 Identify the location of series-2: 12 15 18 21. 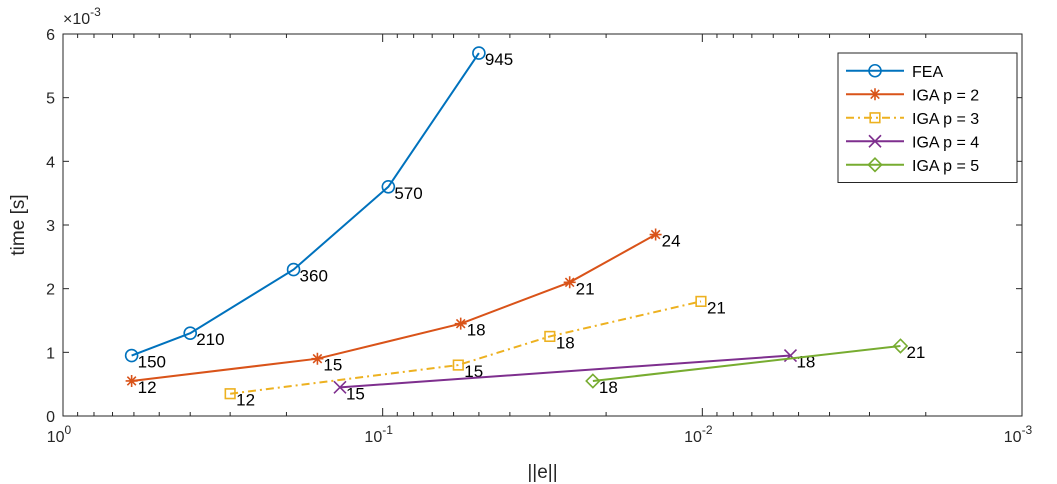
(475, 352).